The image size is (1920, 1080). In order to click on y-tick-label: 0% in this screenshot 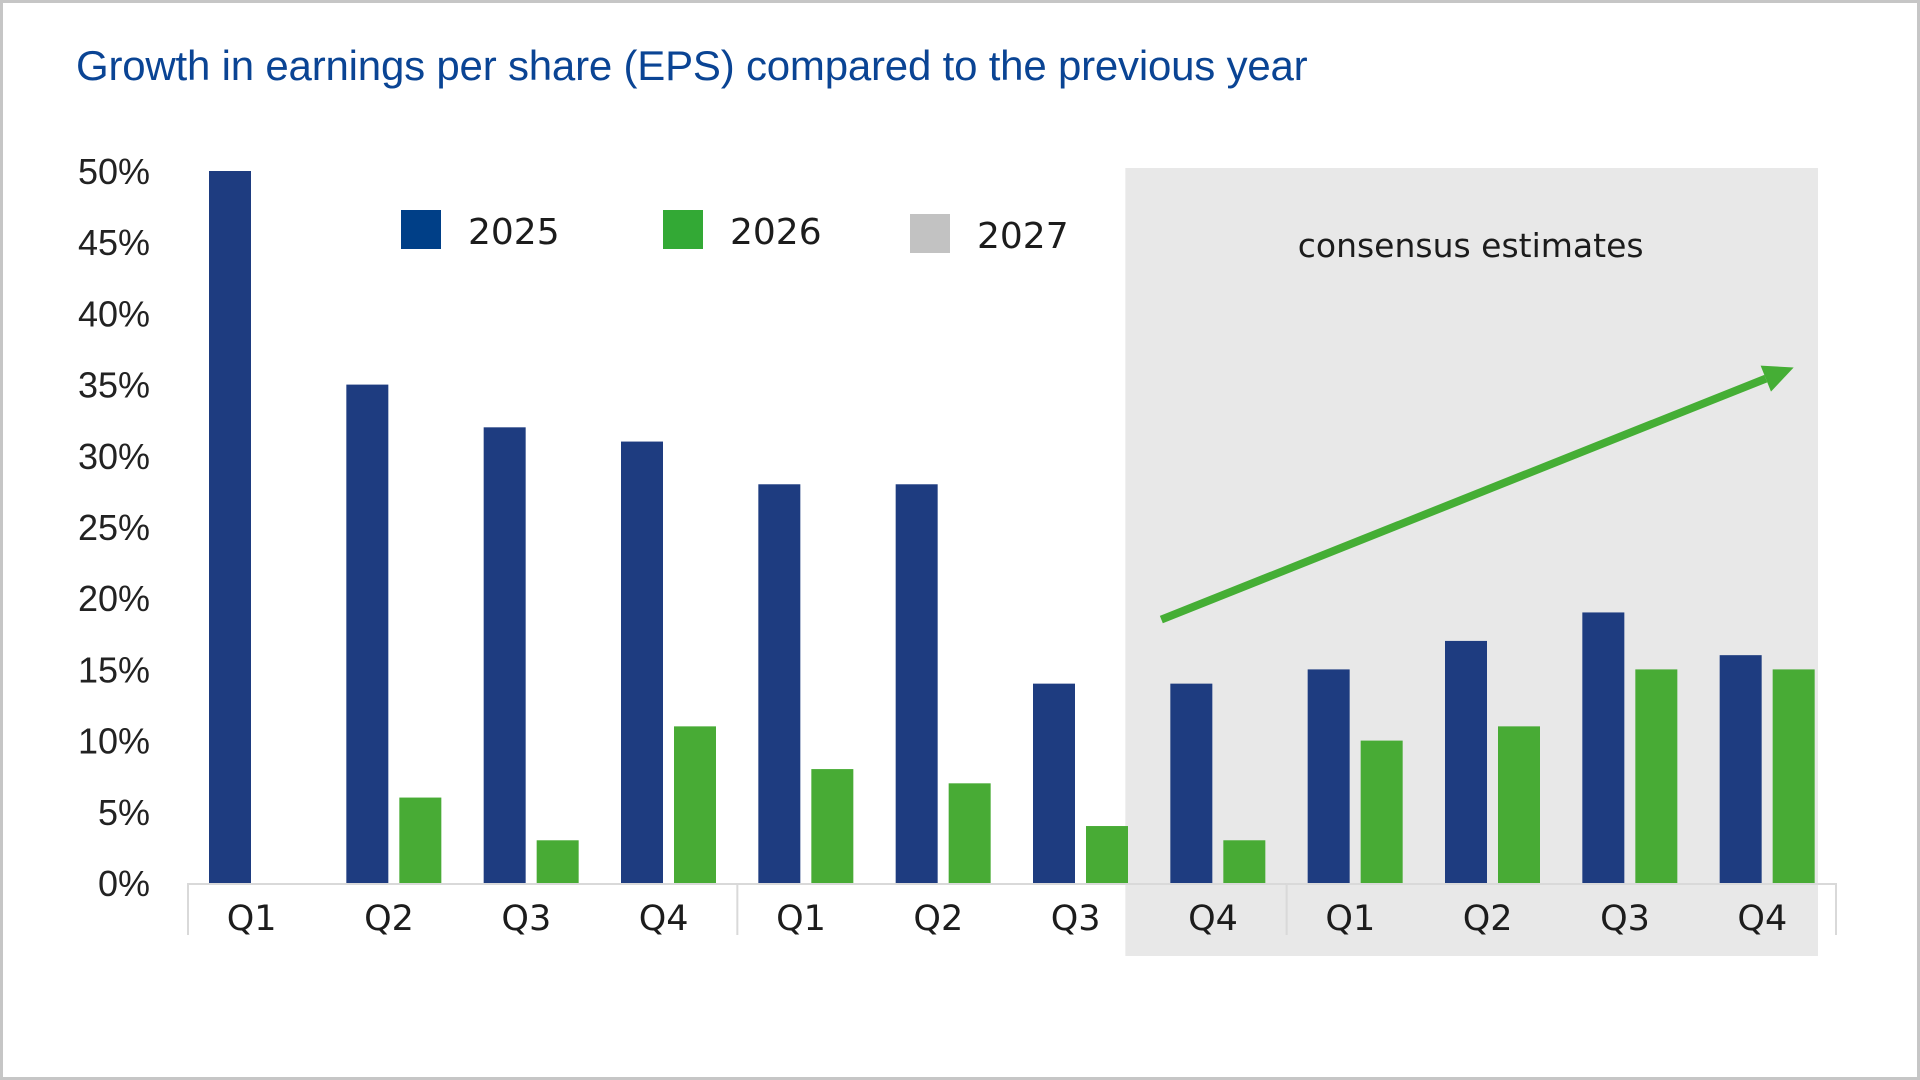, I will do `click(124, 883)`.